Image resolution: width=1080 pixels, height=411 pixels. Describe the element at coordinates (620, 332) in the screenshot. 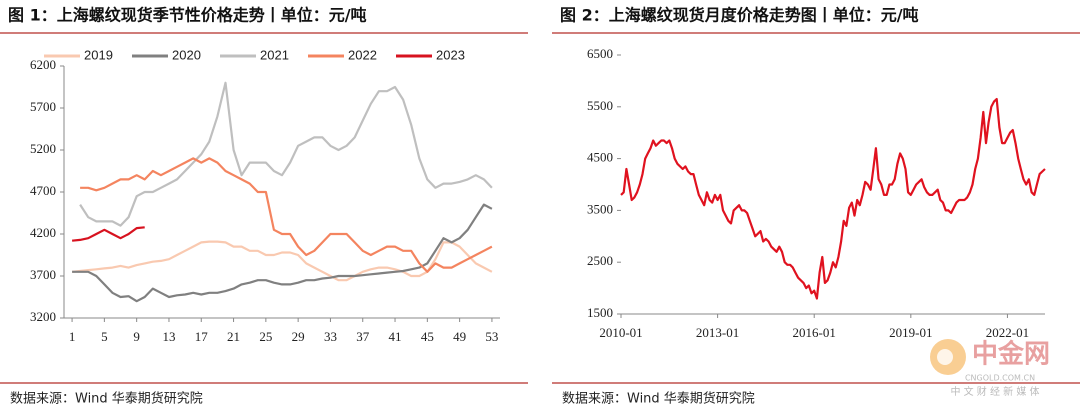

I see `x-tick-label: 2010-01` at that location.